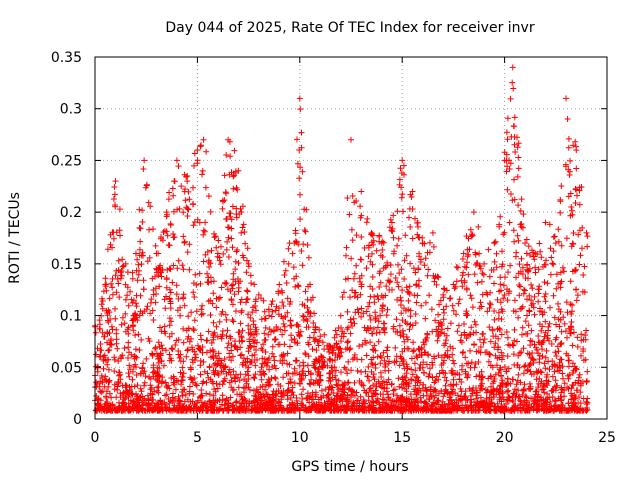 Image resolution: width=640 pixels, height=480 pixels. I want to click on x-tick-label: 20, so click(505, 438).